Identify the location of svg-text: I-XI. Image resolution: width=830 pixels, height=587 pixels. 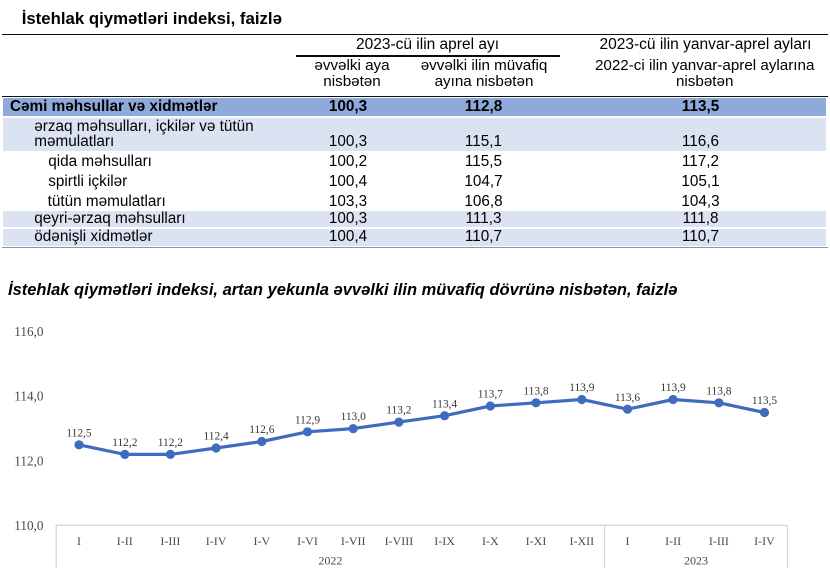
(536, 541).